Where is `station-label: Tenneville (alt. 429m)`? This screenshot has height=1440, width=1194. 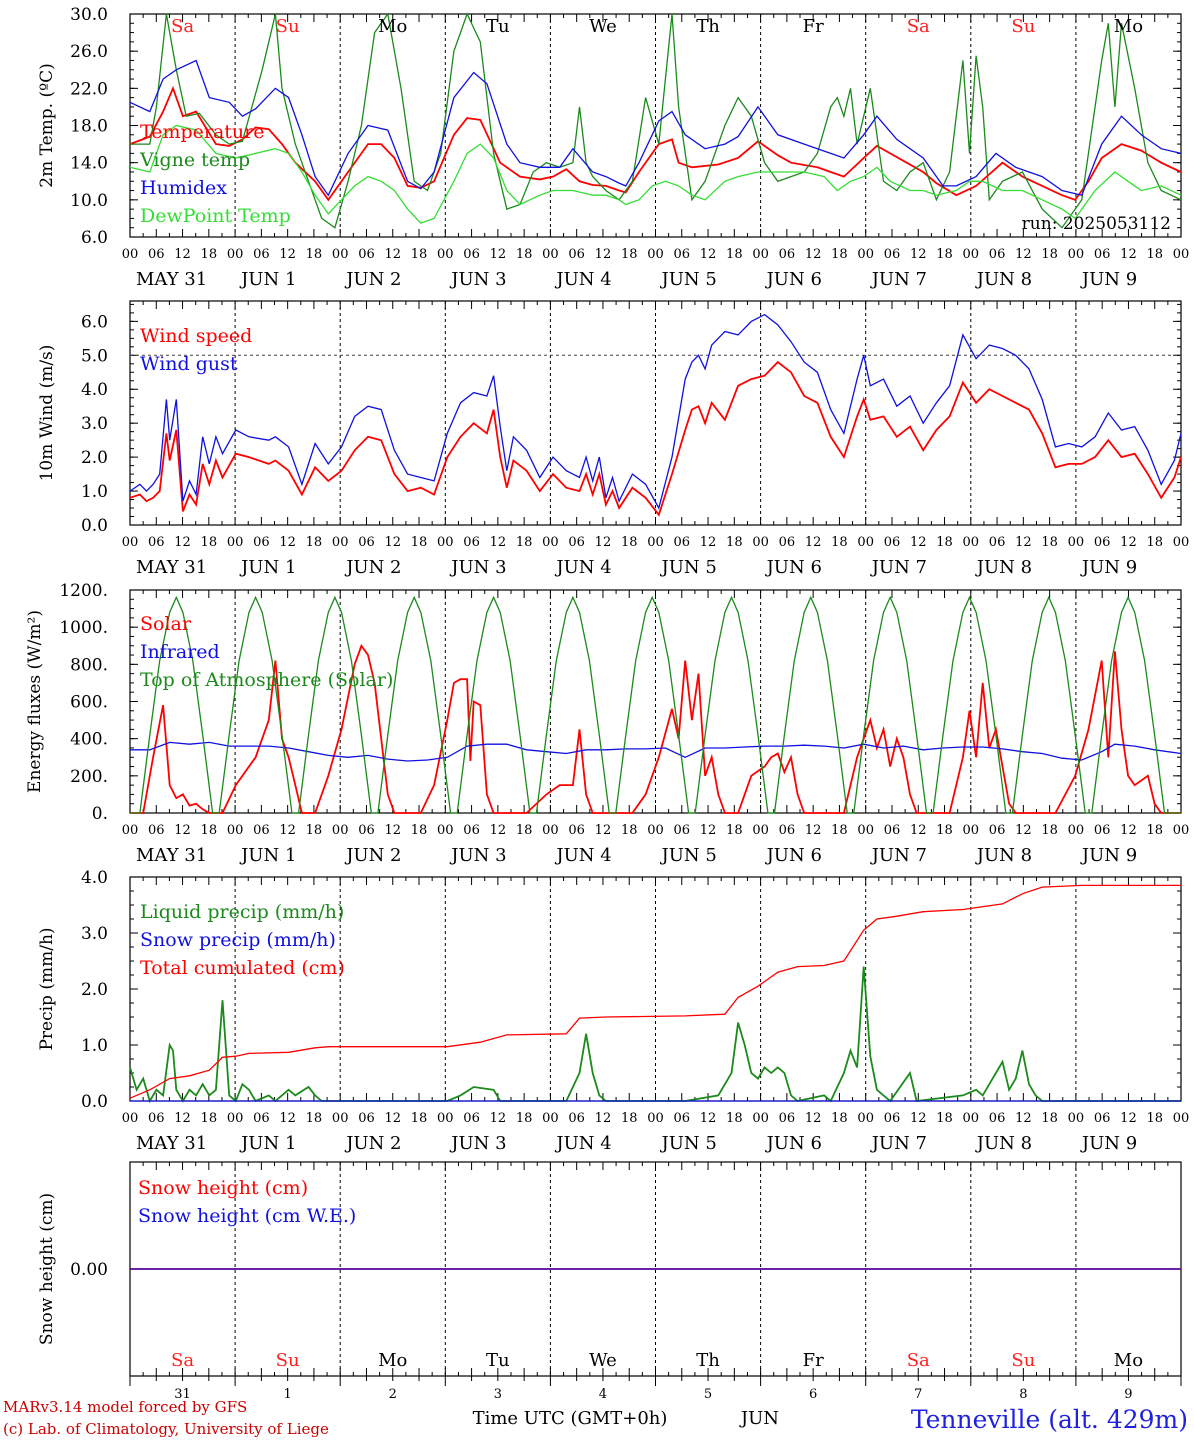
station-label: Tenneville (alt. 429m) is located at coordinates (1049, 1419).